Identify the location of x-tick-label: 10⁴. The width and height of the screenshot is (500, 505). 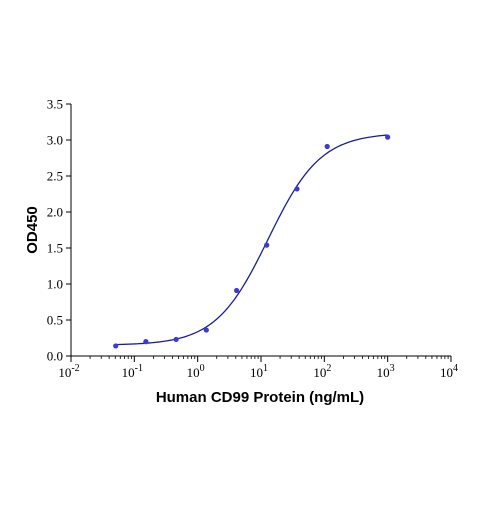
(449, 371).